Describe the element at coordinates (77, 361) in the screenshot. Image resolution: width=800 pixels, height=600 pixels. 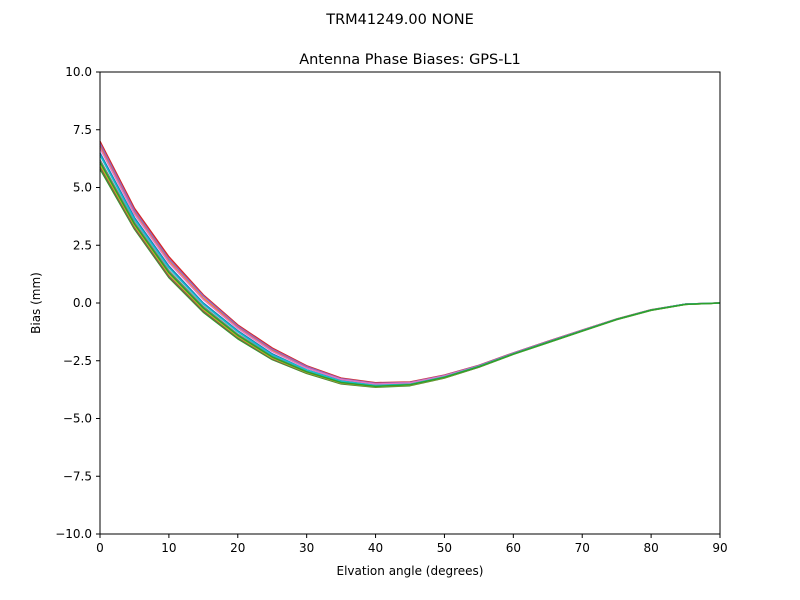
I see `y-tick-label: −2.5` at that location.